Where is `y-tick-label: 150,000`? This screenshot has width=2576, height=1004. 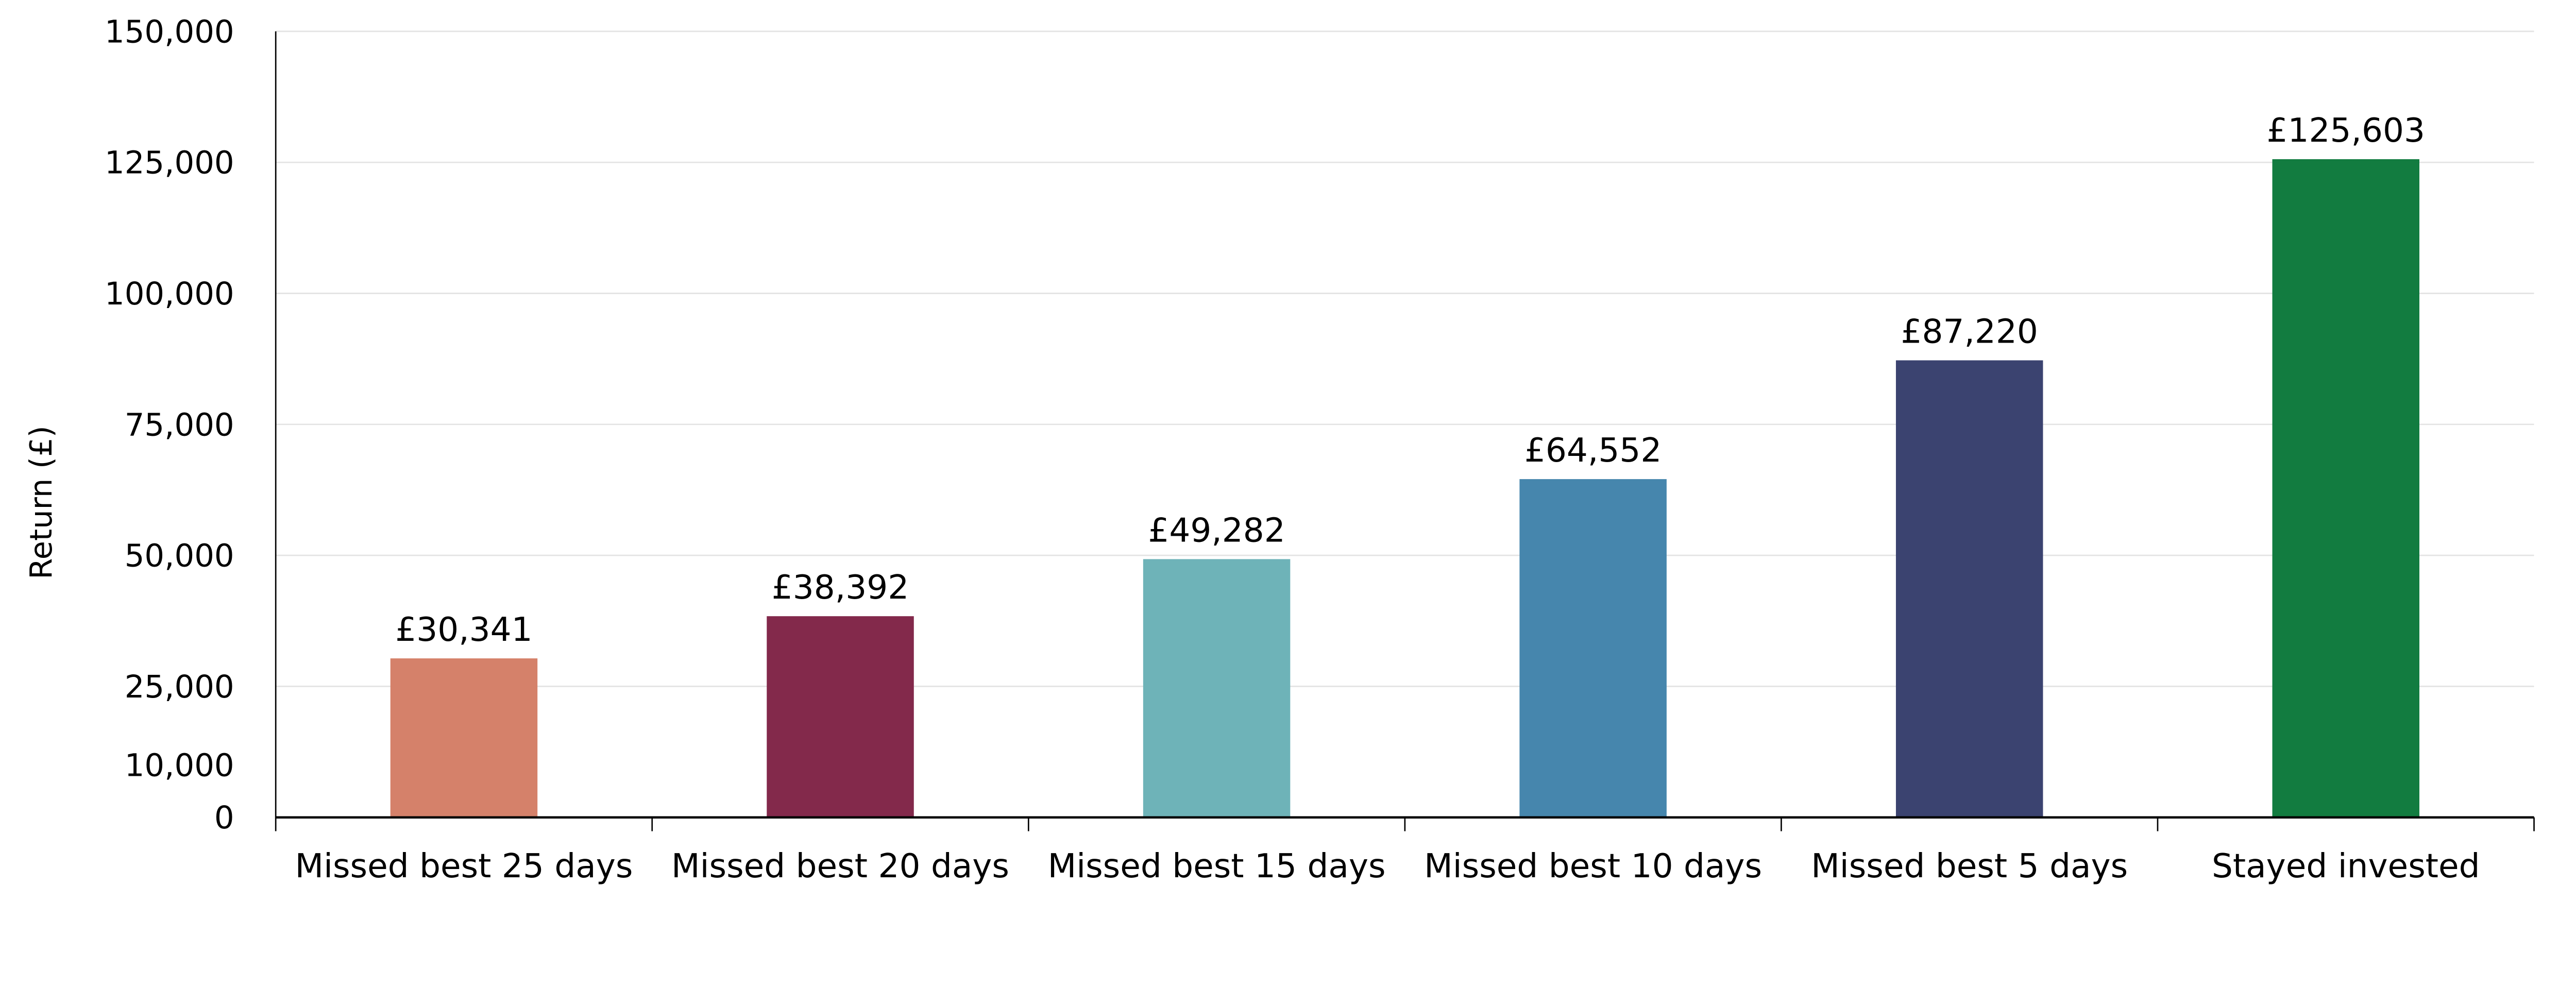 y-tick-label: 150,000 is located at coordinates (169, 32).